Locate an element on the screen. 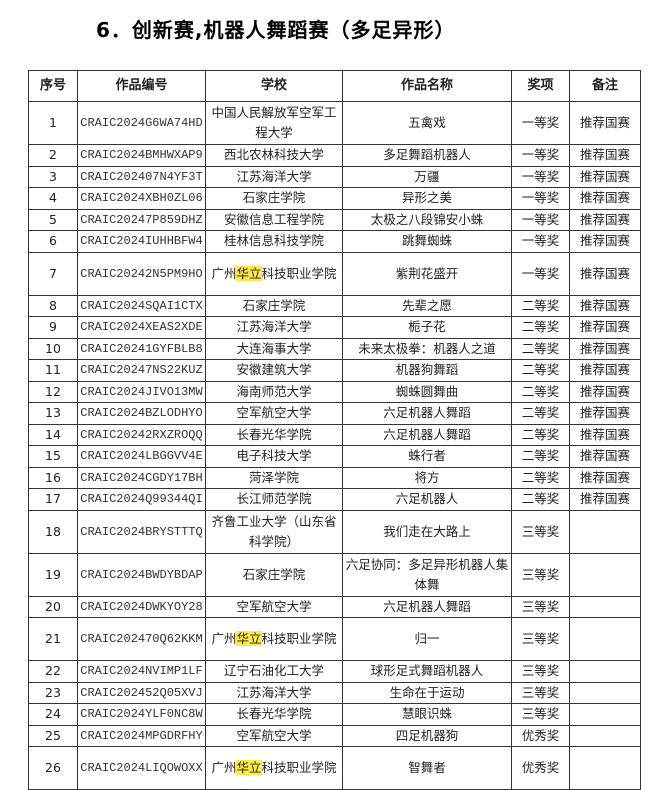 The image size is (668, 790). cell-school: 桂林信息科技学院 is located at coordinates (274, 241).